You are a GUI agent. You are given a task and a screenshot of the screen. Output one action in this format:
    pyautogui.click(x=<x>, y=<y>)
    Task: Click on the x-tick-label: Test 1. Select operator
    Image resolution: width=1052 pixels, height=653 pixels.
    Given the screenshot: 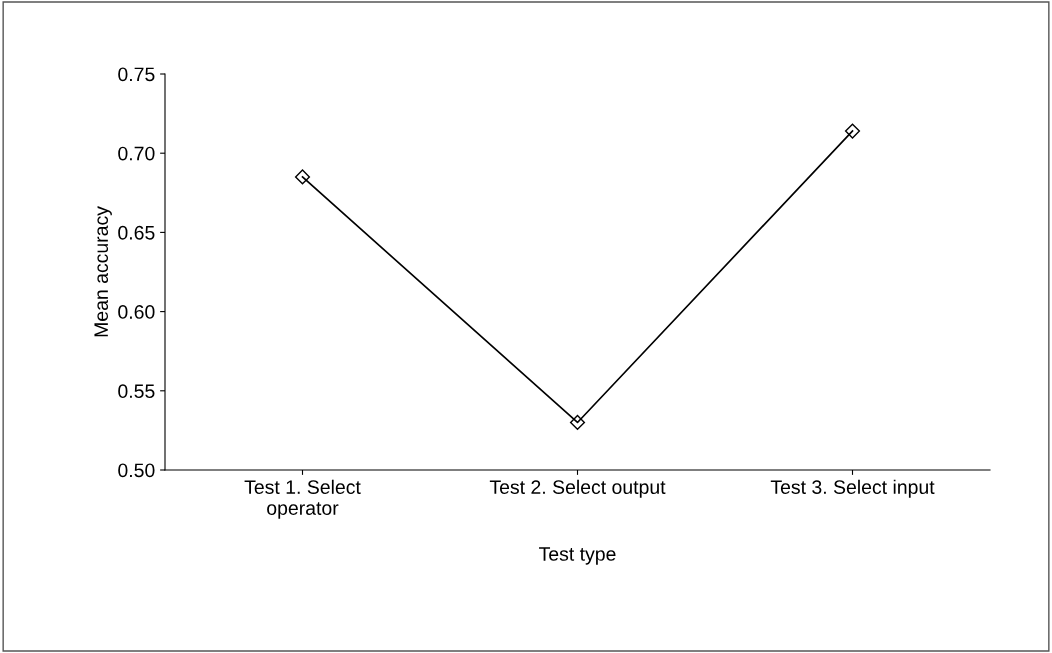 What is the action you would take?
    pyautogui.click(x=302, y=499)
    